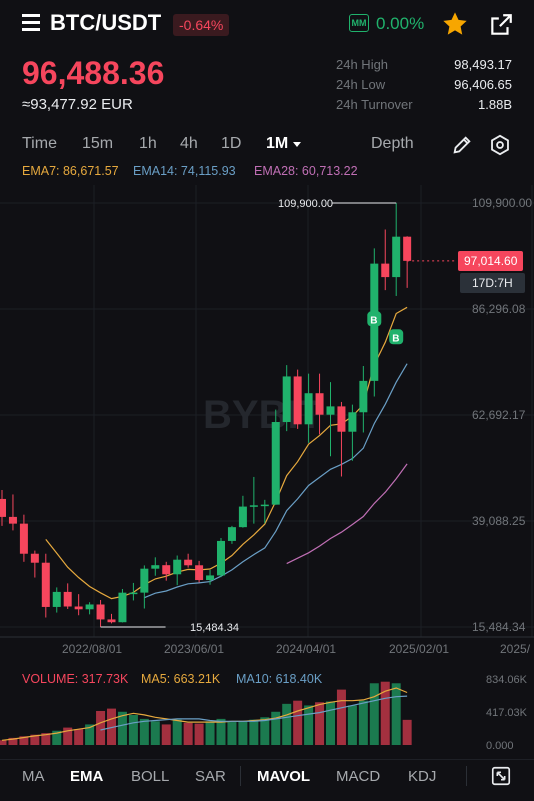 This screenshot has height=801, width=534. What do you see at coordinates (502, 203) in the screenshot?
I see `price-axis-label: 109,900.00` at bounding box center [502, 203].